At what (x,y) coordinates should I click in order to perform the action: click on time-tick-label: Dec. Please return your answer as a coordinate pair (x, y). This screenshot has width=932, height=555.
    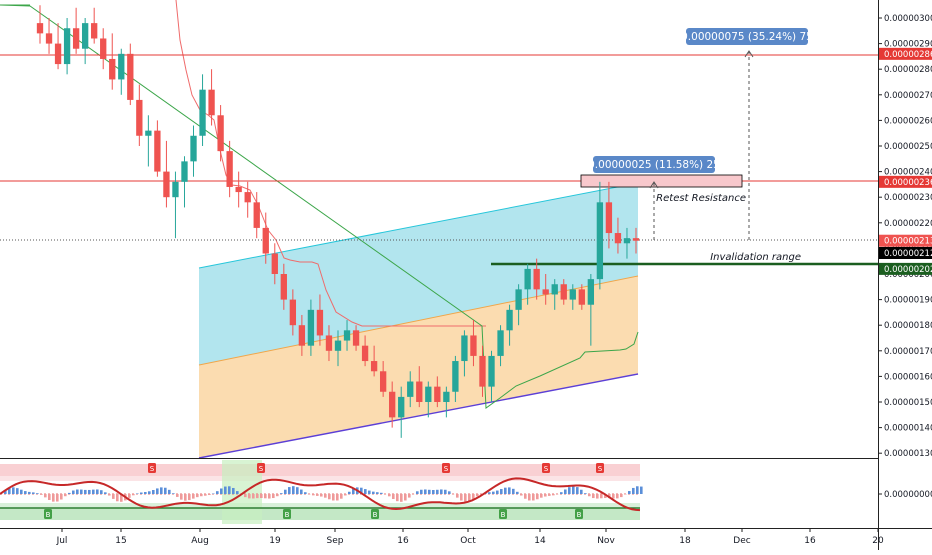
    Looking at the image, I should click on (741, 541).